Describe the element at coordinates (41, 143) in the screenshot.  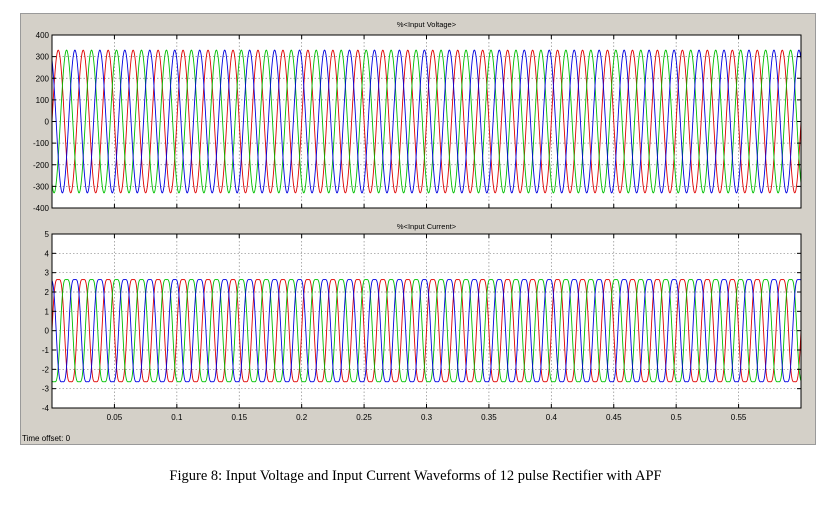
I see `y-tick-label: -100` at that location.